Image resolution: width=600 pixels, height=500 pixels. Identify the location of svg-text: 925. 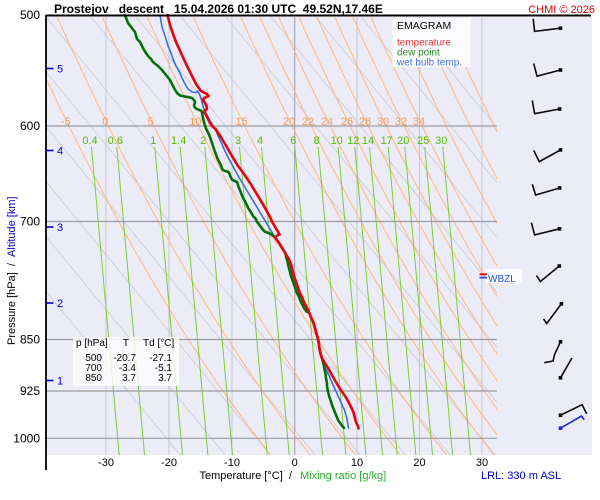
(30, 391).